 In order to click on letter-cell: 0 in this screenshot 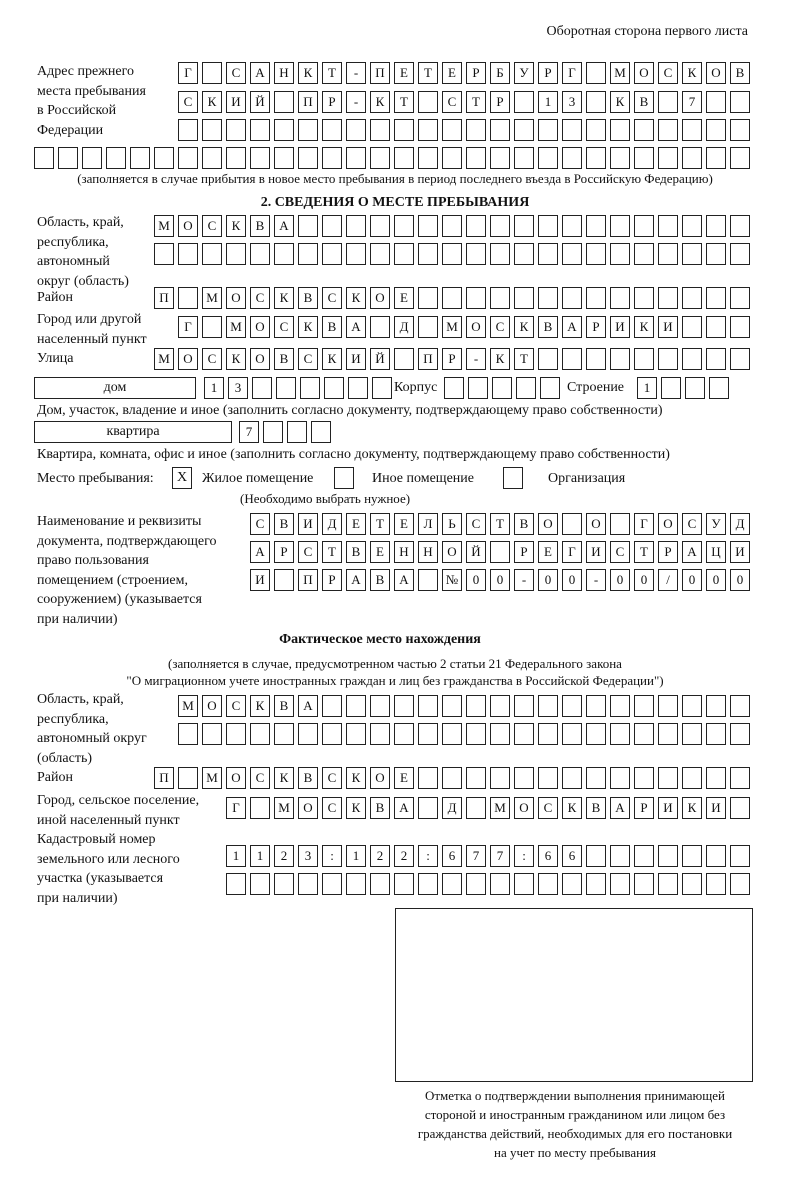, I will do `click(620, 580)`.